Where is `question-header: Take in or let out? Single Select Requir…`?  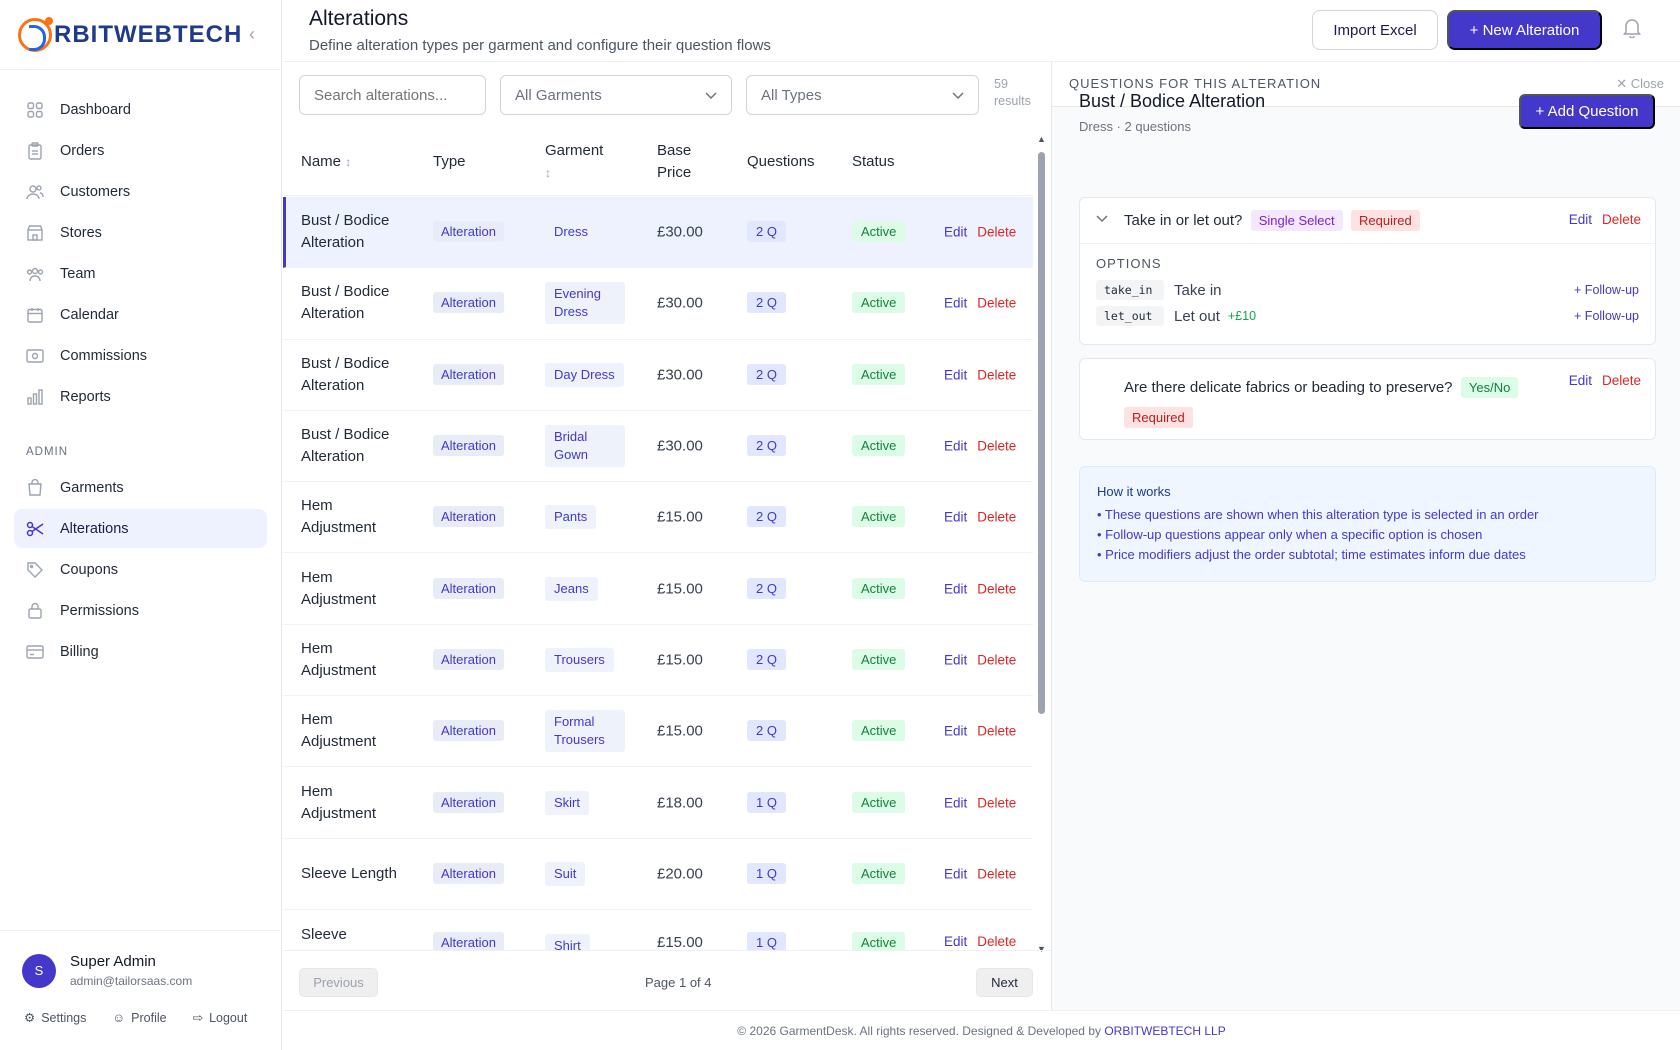 question-header: Take in or let out? Single Select Requir… is located at coordinates (1367, 220).